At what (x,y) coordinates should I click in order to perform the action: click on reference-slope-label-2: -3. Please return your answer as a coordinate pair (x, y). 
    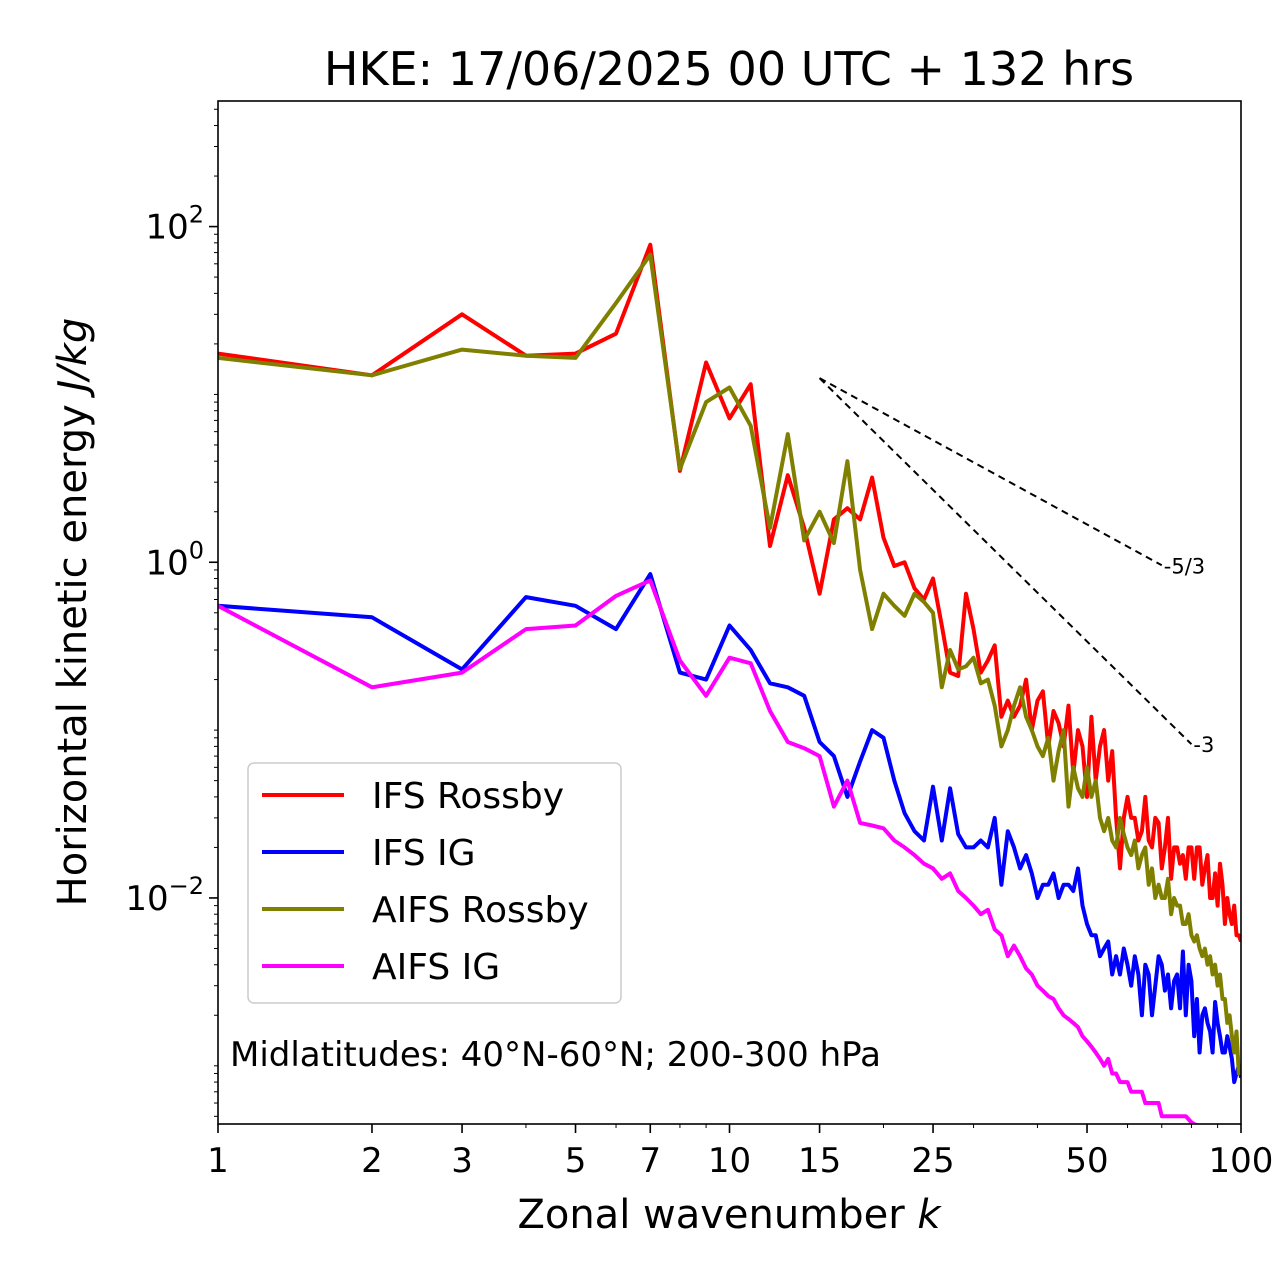
    Looking at the image, I should click on (1203, 745).